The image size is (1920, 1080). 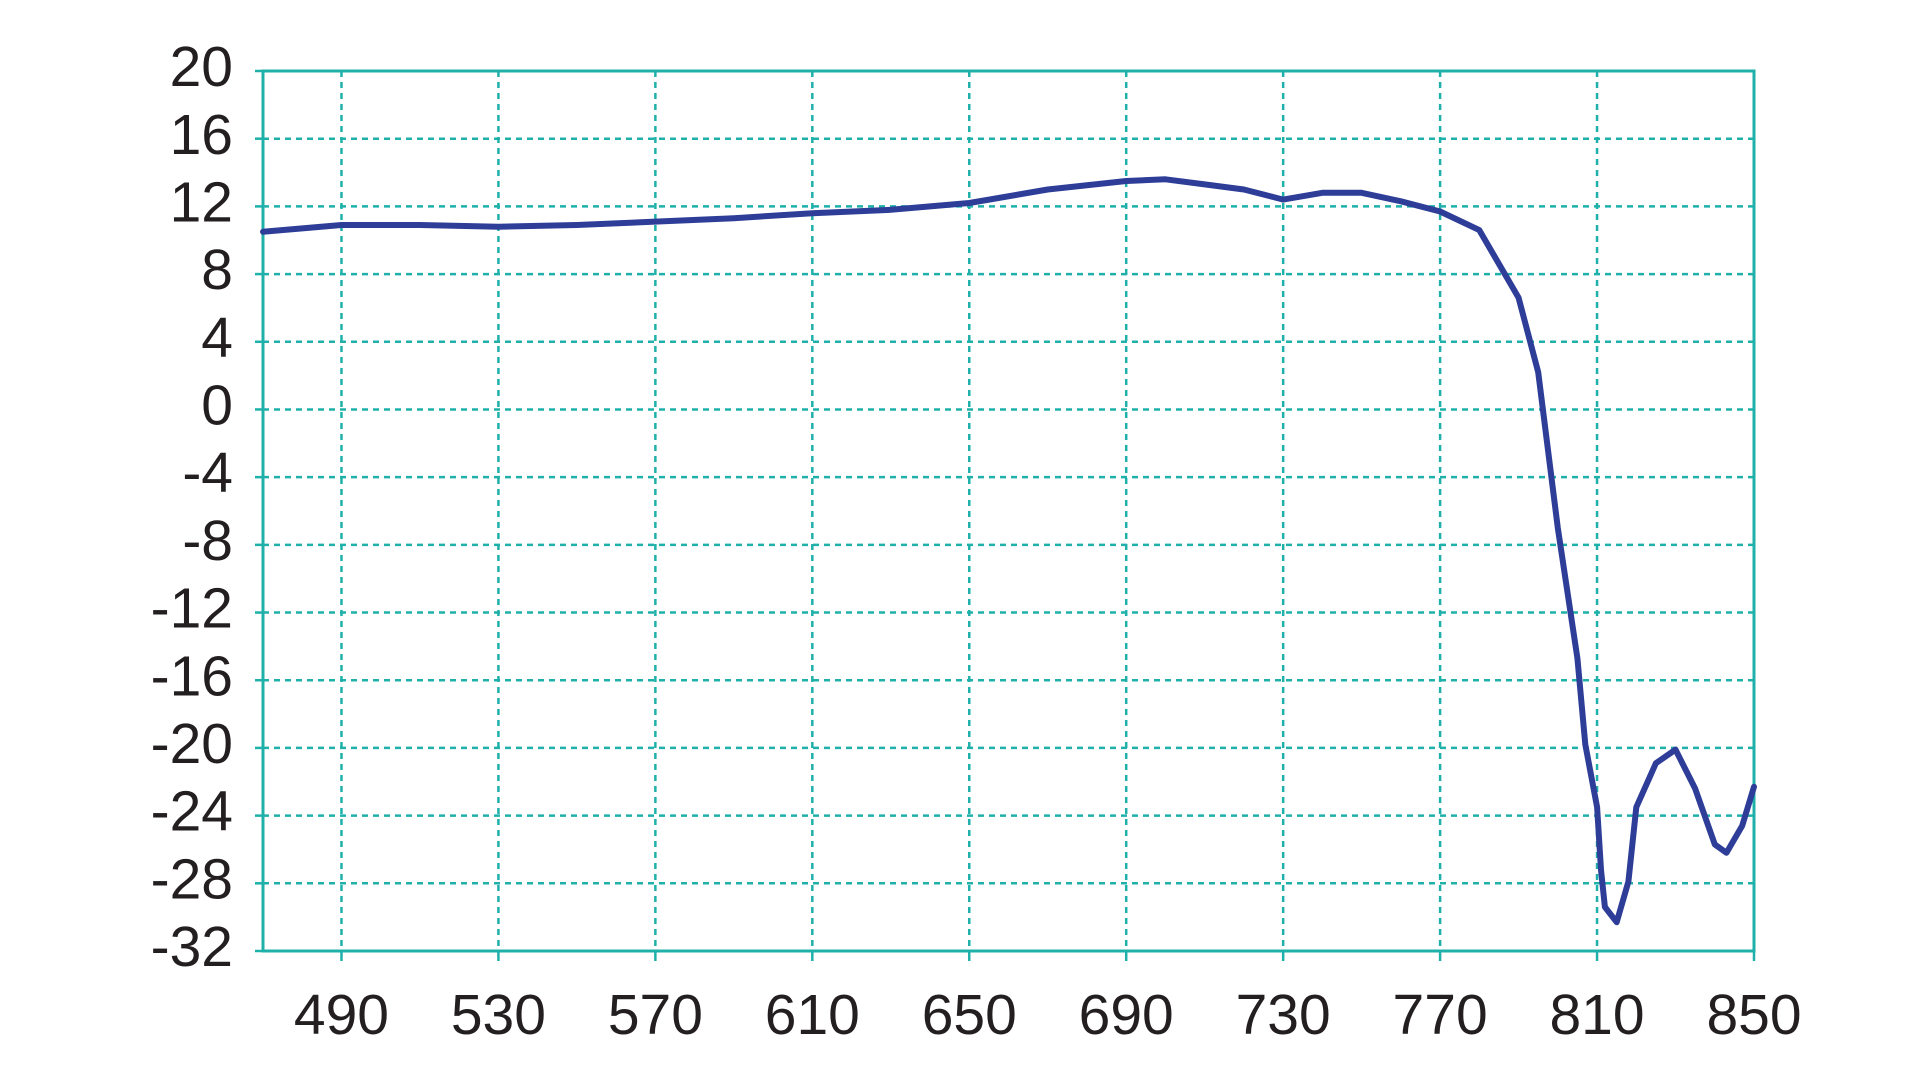 What do you see at coordinates (201, 67) in the screenshot?
I see `y-tick-label: 20` at bounding box center [201, 67].